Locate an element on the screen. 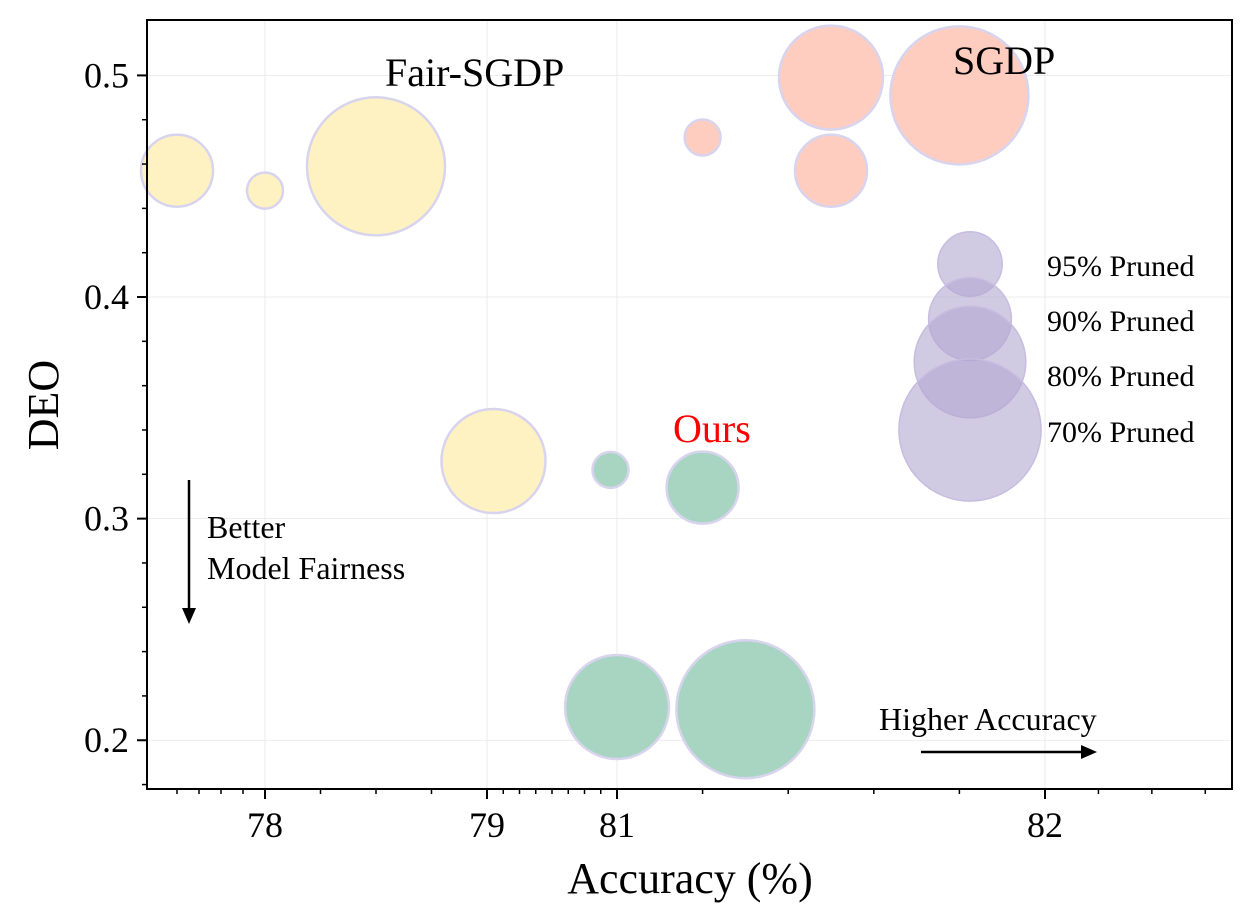 The width and height of the screenshot is (1254, 924). legend-label: 80% Pruned is located at coordinates (1120, 376).